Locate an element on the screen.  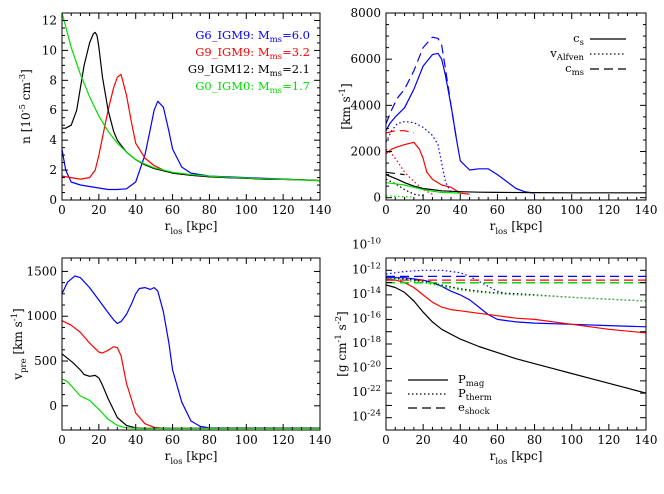
legend-entry-value: =6.0 is located at coordinates (296, 35).